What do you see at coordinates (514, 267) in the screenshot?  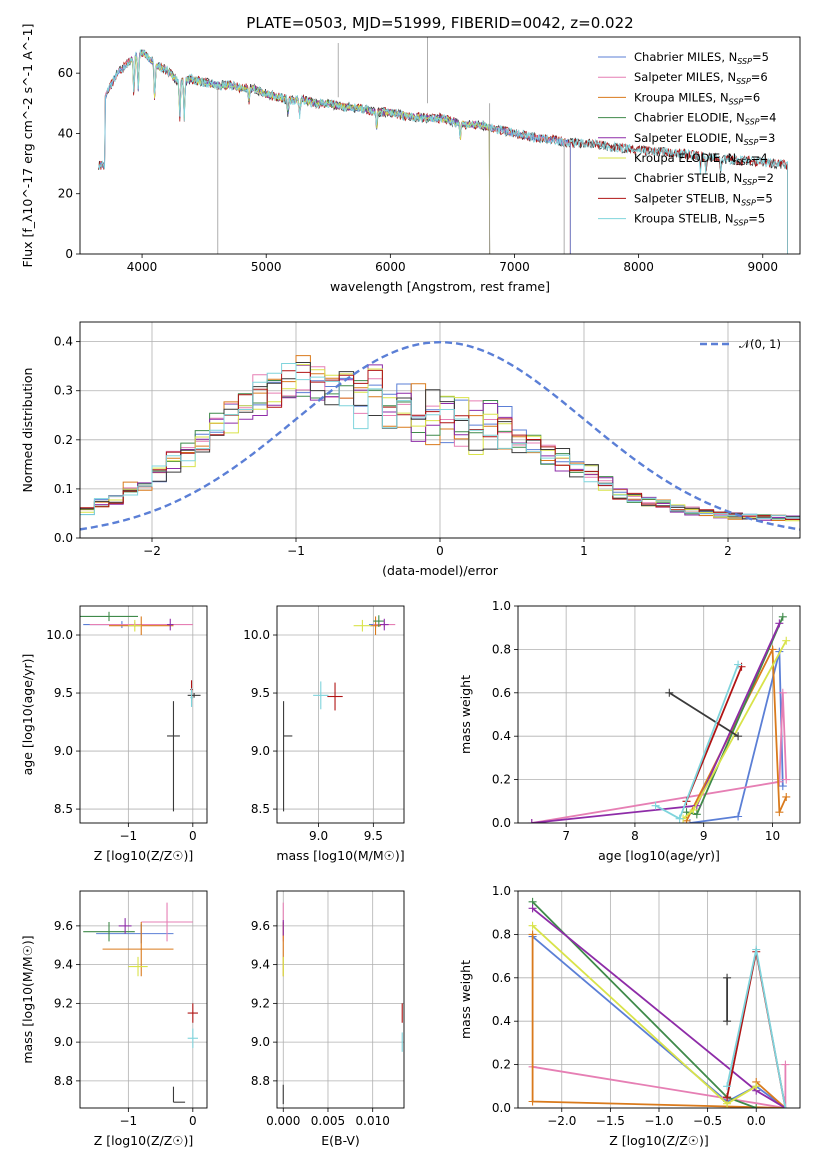 I see `x-tick-label: 7000` at bounding box center [514, 267].